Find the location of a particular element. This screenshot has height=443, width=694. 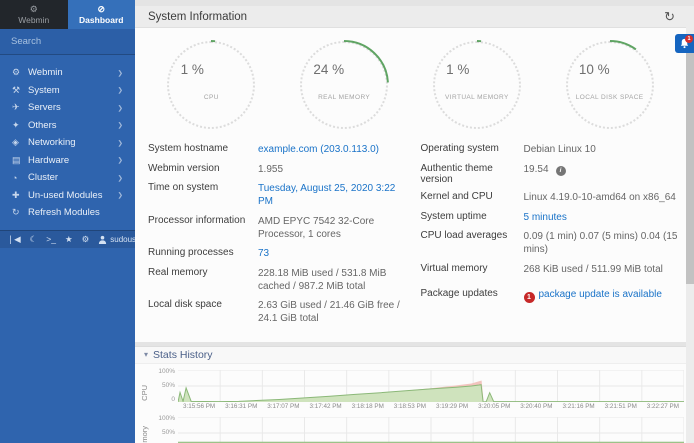

puzzle-icon: ✚ is located at coordinates (16, 194).